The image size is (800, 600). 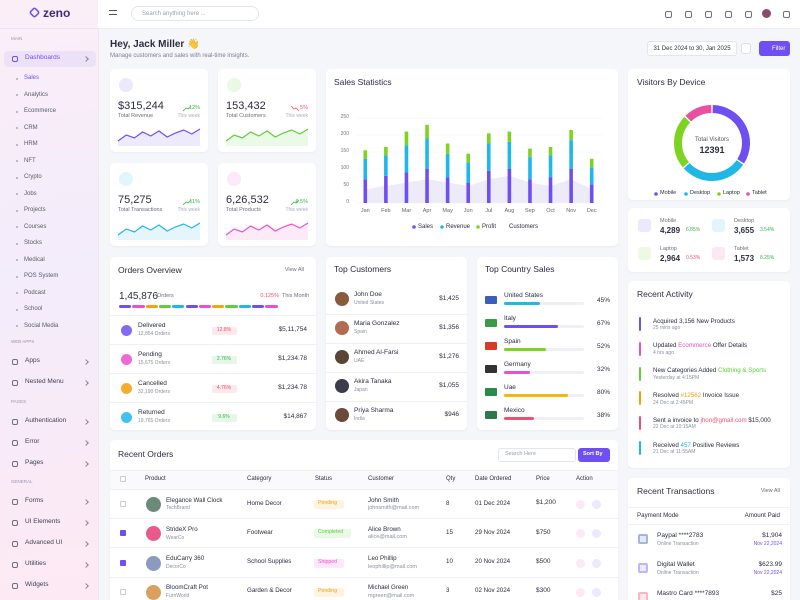 What do you see at coordinates (34, 501) in the screenshot?
I see `sidebar-item: Forms` at bounding box center [34, 501].